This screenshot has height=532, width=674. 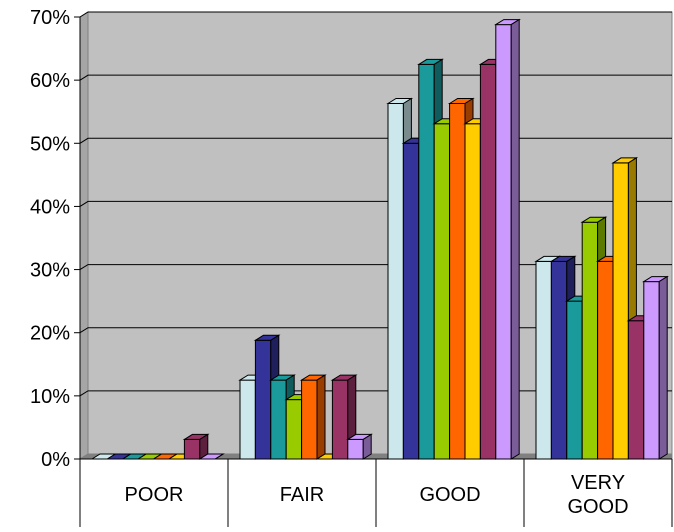 What do you see at coordinates (50, 207) in the screenshot?
I see `y-tick-label: 40%` at bounding box center [50, 207].